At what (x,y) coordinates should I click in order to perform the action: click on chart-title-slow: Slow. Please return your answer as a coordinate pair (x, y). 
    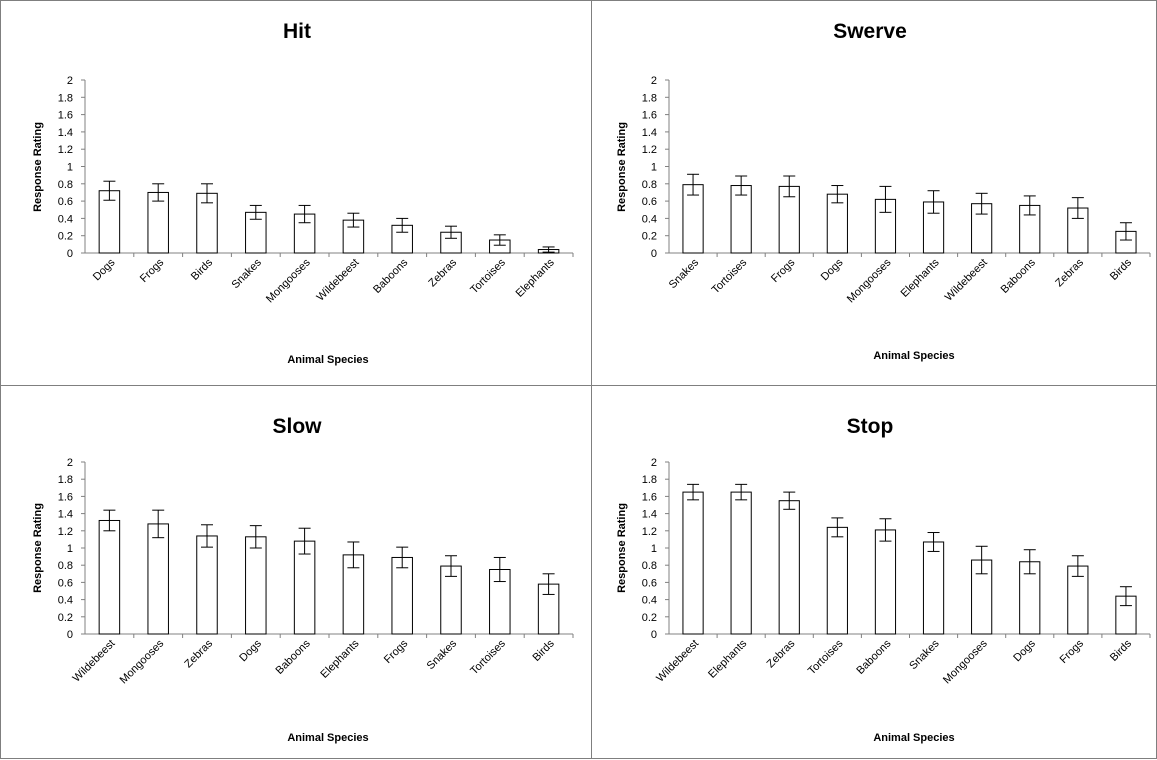
    Looking at the image, I should click on (297, 426).